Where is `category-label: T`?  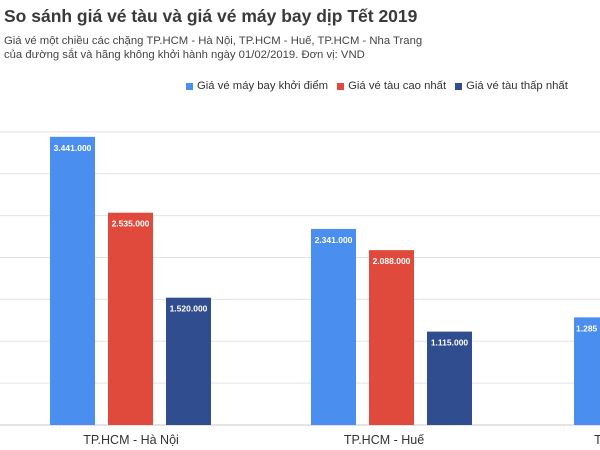
category-label: T is located at coordinates (597, 440).